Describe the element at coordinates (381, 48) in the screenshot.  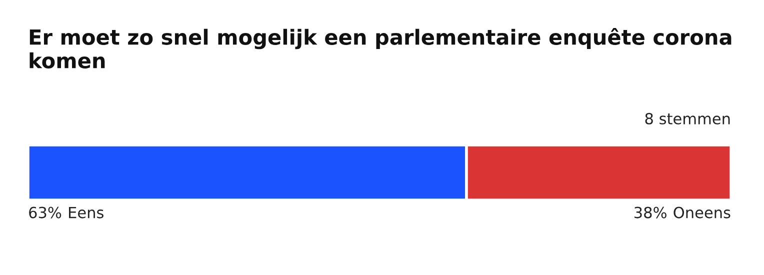
I see `chart-title: Er moet zo snel mogelijk een parlementaire enquête corona komen` at that location.